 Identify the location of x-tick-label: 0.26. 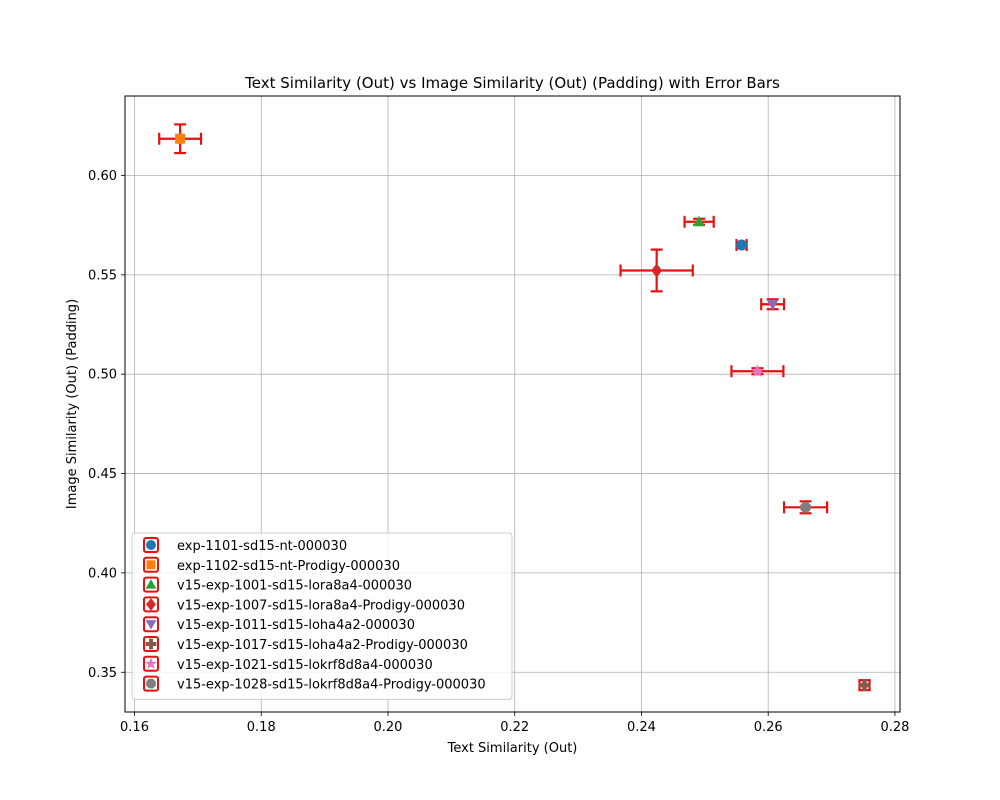
(768, 727).